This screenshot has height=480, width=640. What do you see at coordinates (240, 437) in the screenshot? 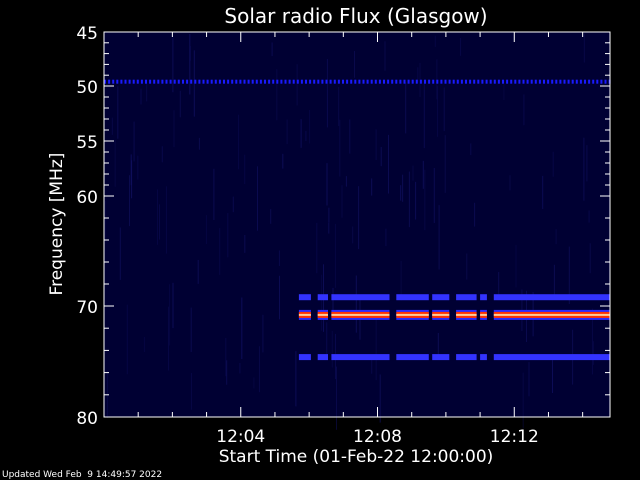
I see `x-tick-label: 12:04` at bounding box center [240, 437].